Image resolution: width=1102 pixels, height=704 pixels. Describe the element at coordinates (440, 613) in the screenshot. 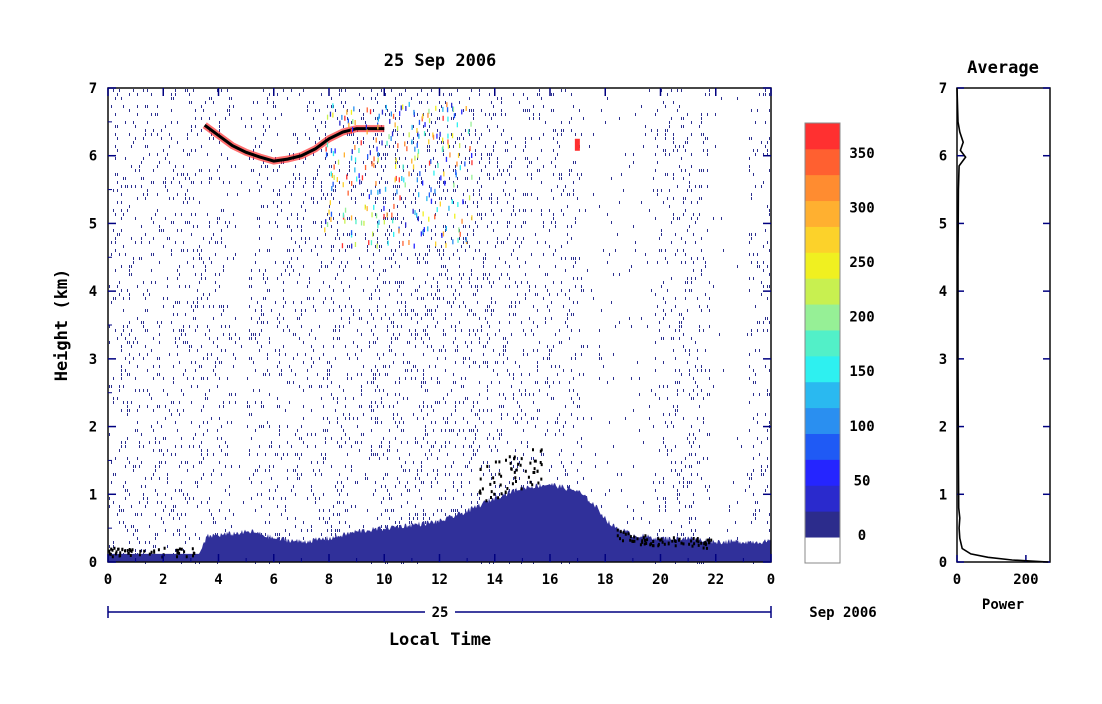

I see `day-label: 25` at that location.